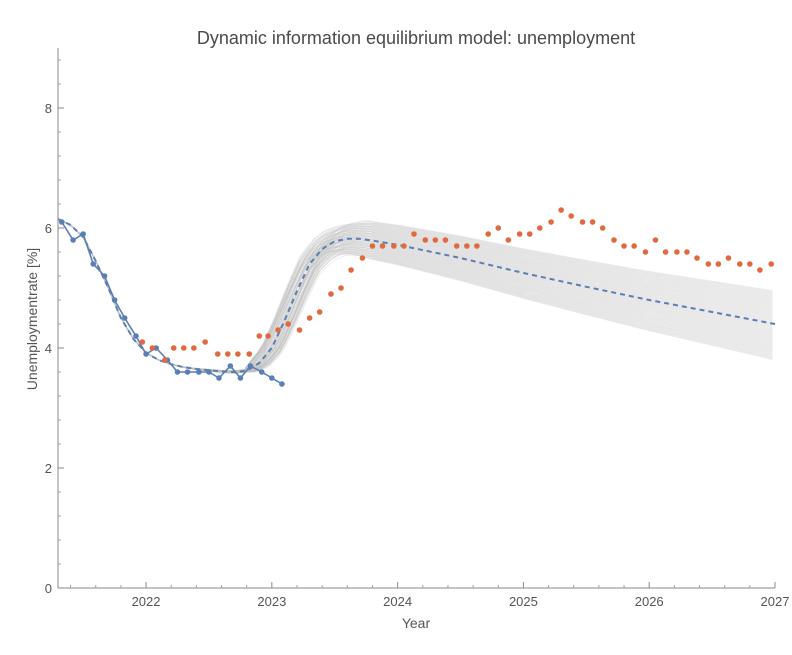 The height and width of the screenshot is (655, 792). Describe the element at coordinates (48, 468) in the screenshot. I see `y-tick-label: 2` at that location.